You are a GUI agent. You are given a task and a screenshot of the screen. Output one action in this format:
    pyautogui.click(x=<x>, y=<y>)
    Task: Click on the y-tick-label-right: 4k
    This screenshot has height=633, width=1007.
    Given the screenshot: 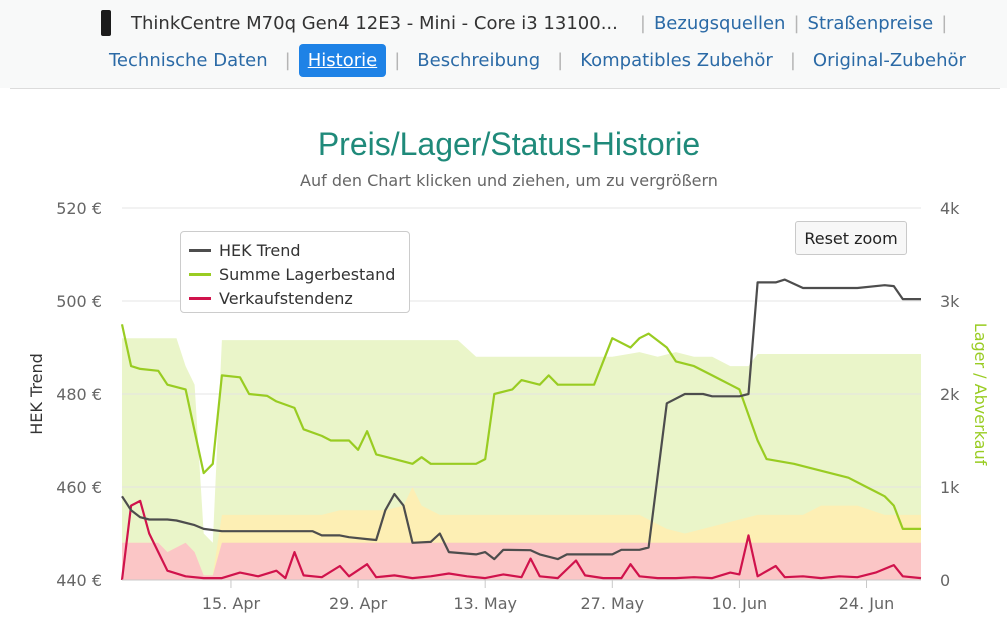 What is the action you would take?
    pyautogui.click(x=950, y=208)
    